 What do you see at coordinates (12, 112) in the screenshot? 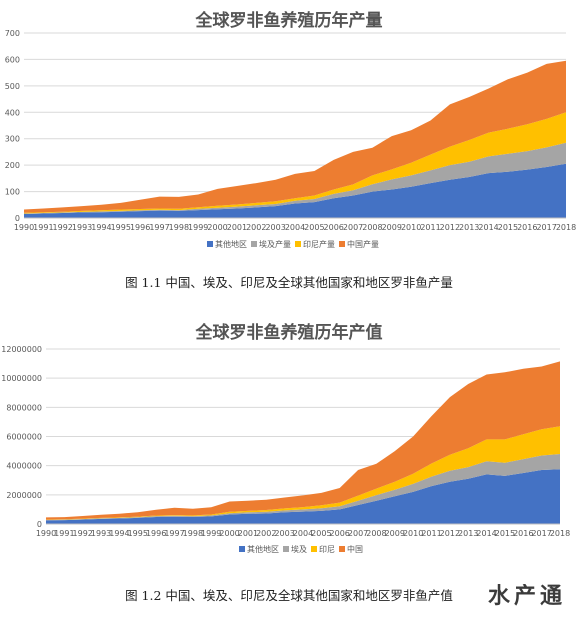
I see `y-tick-label: 400` at bounding box center [12, 112].